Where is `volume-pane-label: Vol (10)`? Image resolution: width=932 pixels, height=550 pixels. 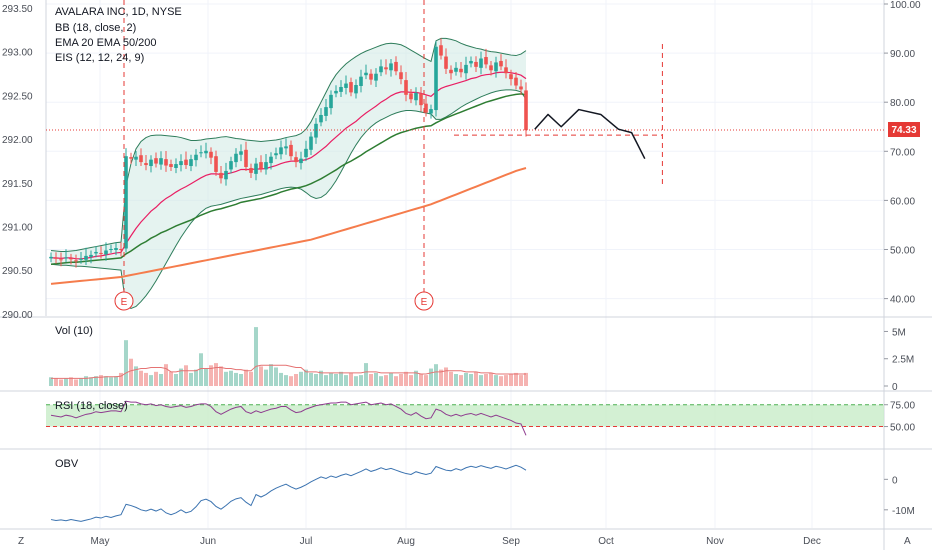 volume-pane-label: Vol (10) is located at coordinates (74, 331).